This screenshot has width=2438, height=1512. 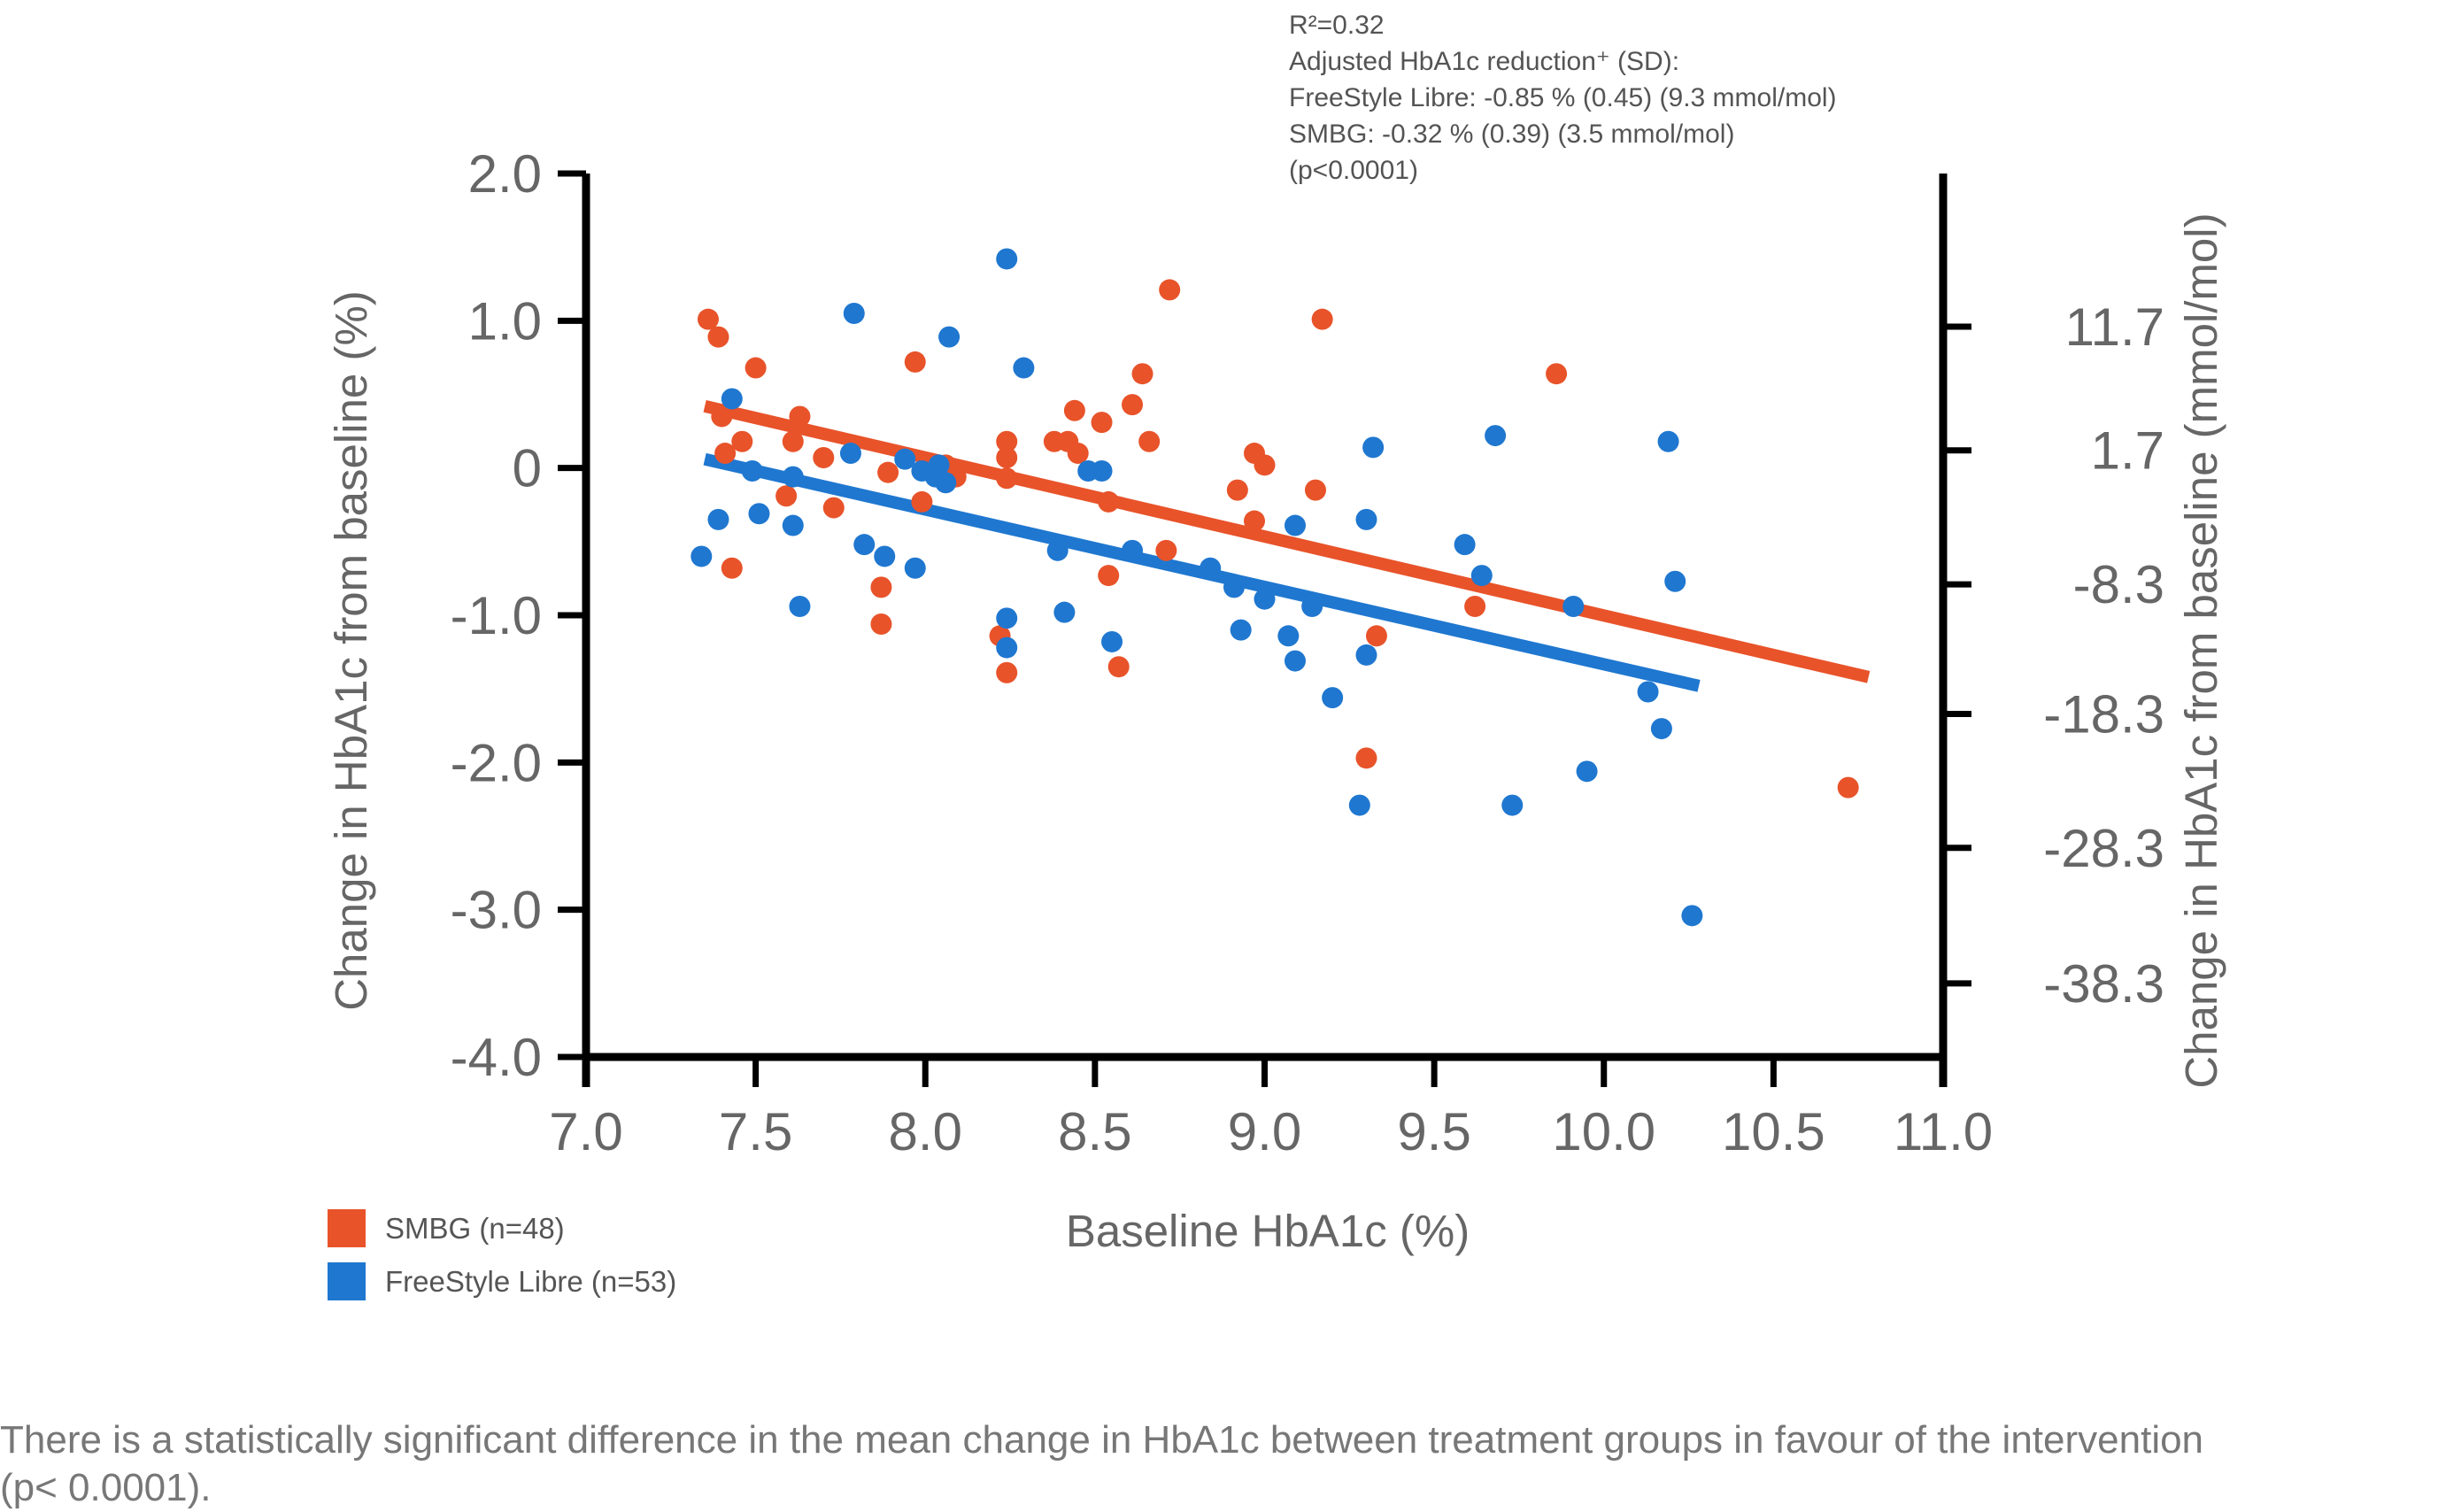 What do you see at coordinates (1484, 61) in the screenshot?
I see `stats-heading: Adjusted HbA1c reduction⁺ (SD):` at bounding box center [1484, 61].